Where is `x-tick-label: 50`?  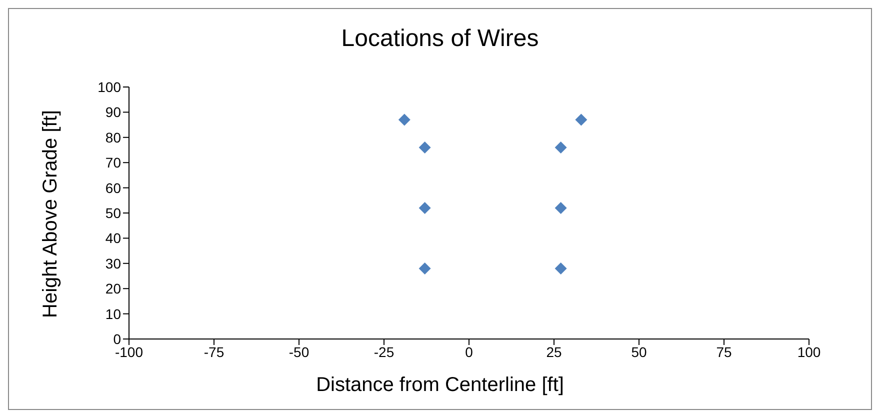
x-tick-label: 50 is located at coordinates (639, 352).